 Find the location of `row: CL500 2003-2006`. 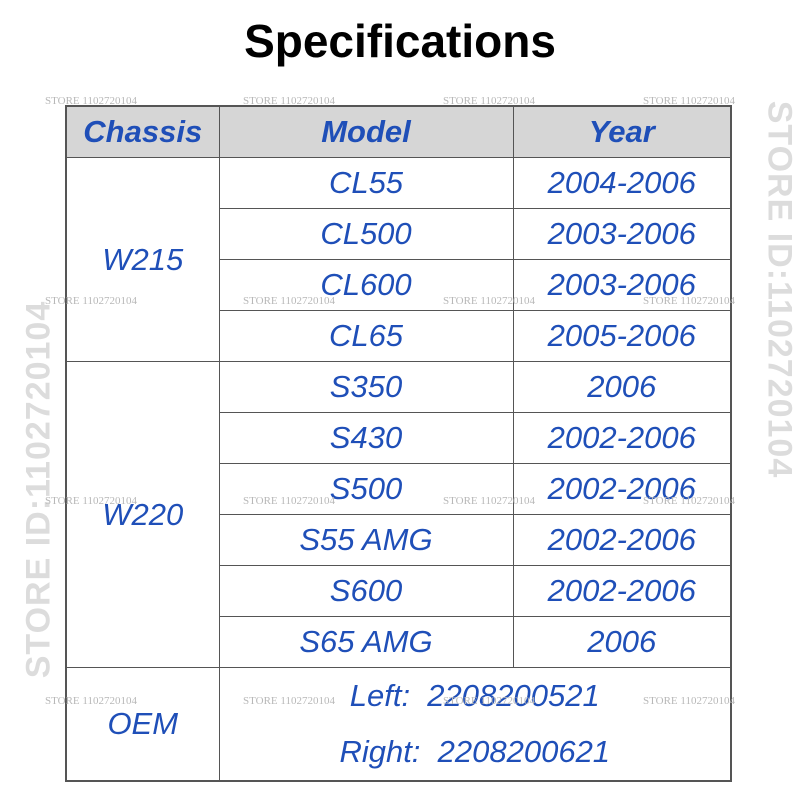

row: CL500 2003-2006 is located at coordinates (399, 234).